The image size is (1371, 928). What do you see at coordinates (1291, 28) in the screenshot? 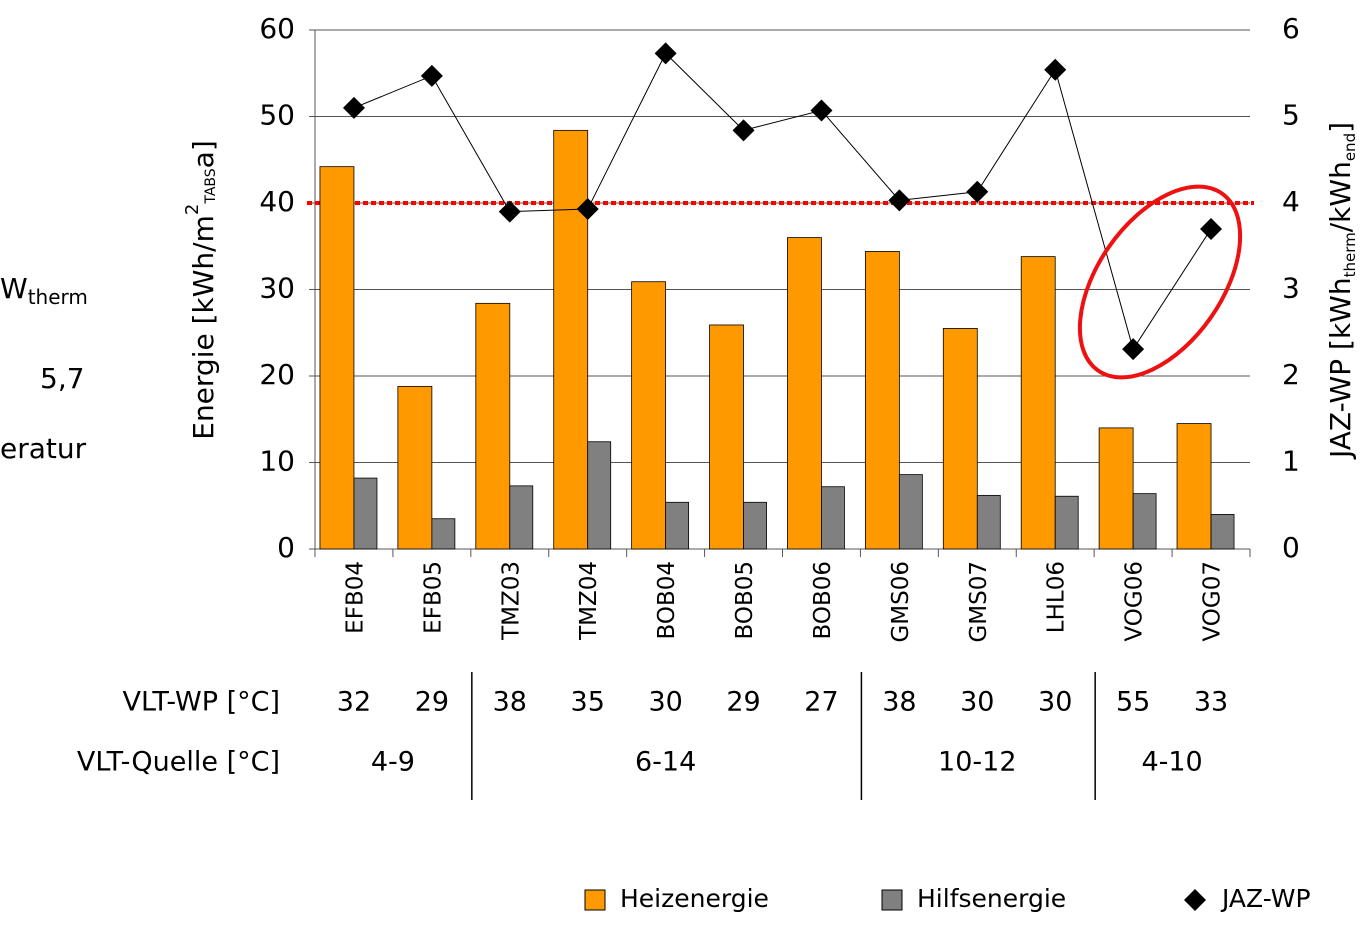
I see `y2-tick-label: 6` at bounding box center [1291, 28].